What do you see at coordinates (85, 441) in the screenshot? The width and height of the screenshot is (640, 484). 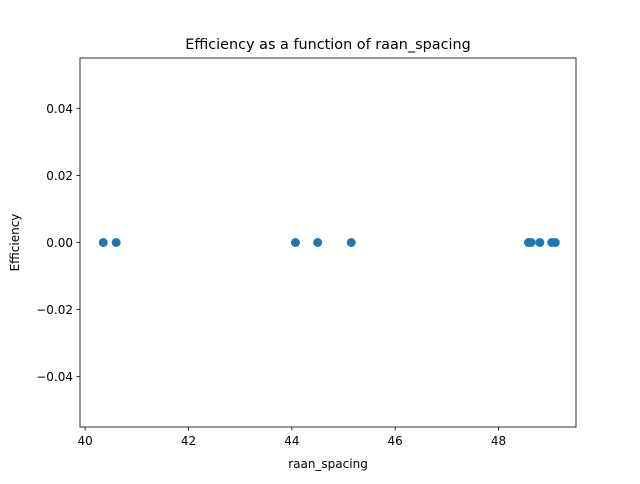 I see `x-tick-label: 40` at bounding box center [85, 441].